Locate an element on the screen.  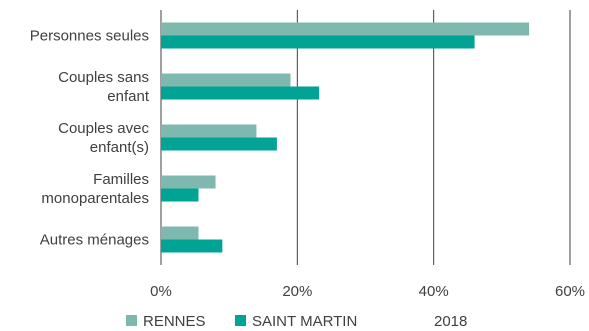
legend: RENNES SAINT MARTIN 2018 is located at coordinates (296, 321).